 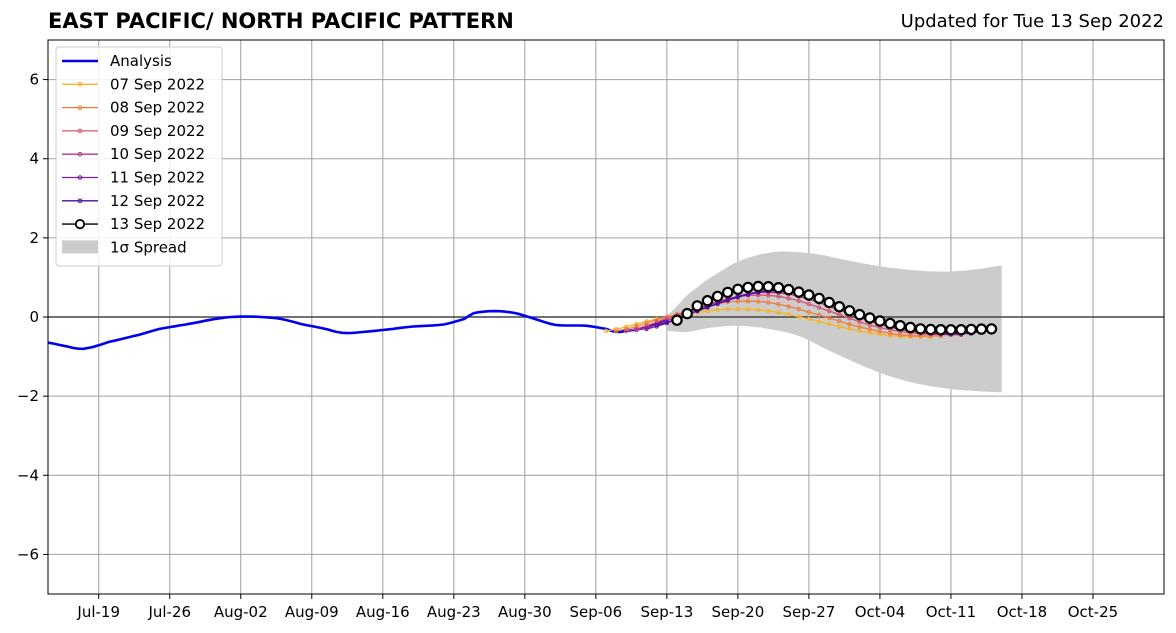 What do you see at coordinates (595, 612) in the screenshot?
I see `x-tick-label: Sep-06` at bounding box center [595, 612].